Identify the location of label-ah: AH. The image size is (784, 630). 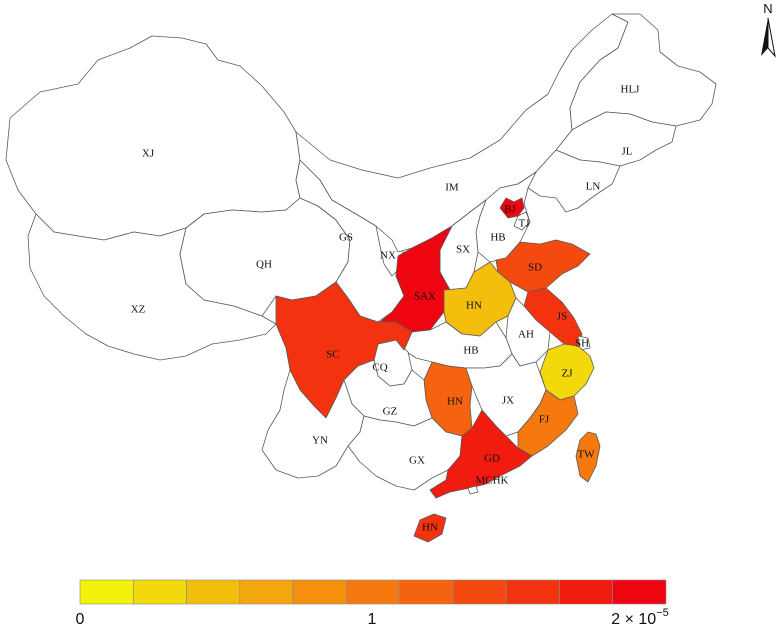
(526, 335).